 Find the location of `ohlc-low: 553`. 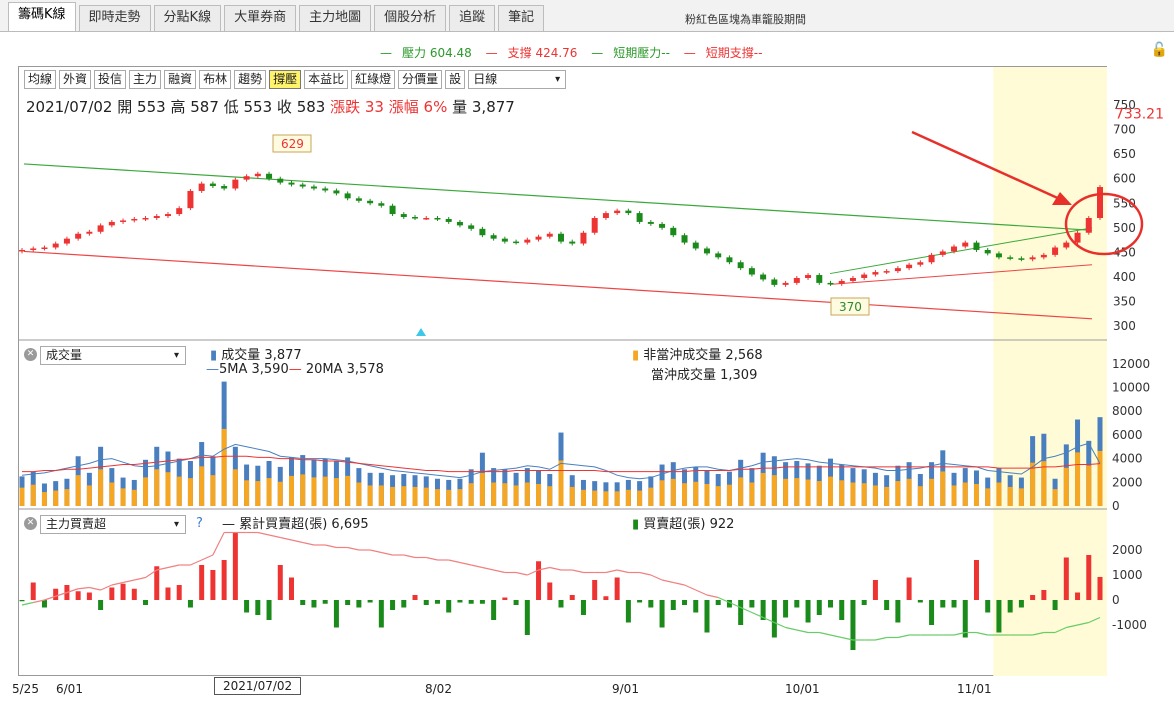

ohlc-low: 553 is located at coordinates (258, 107).